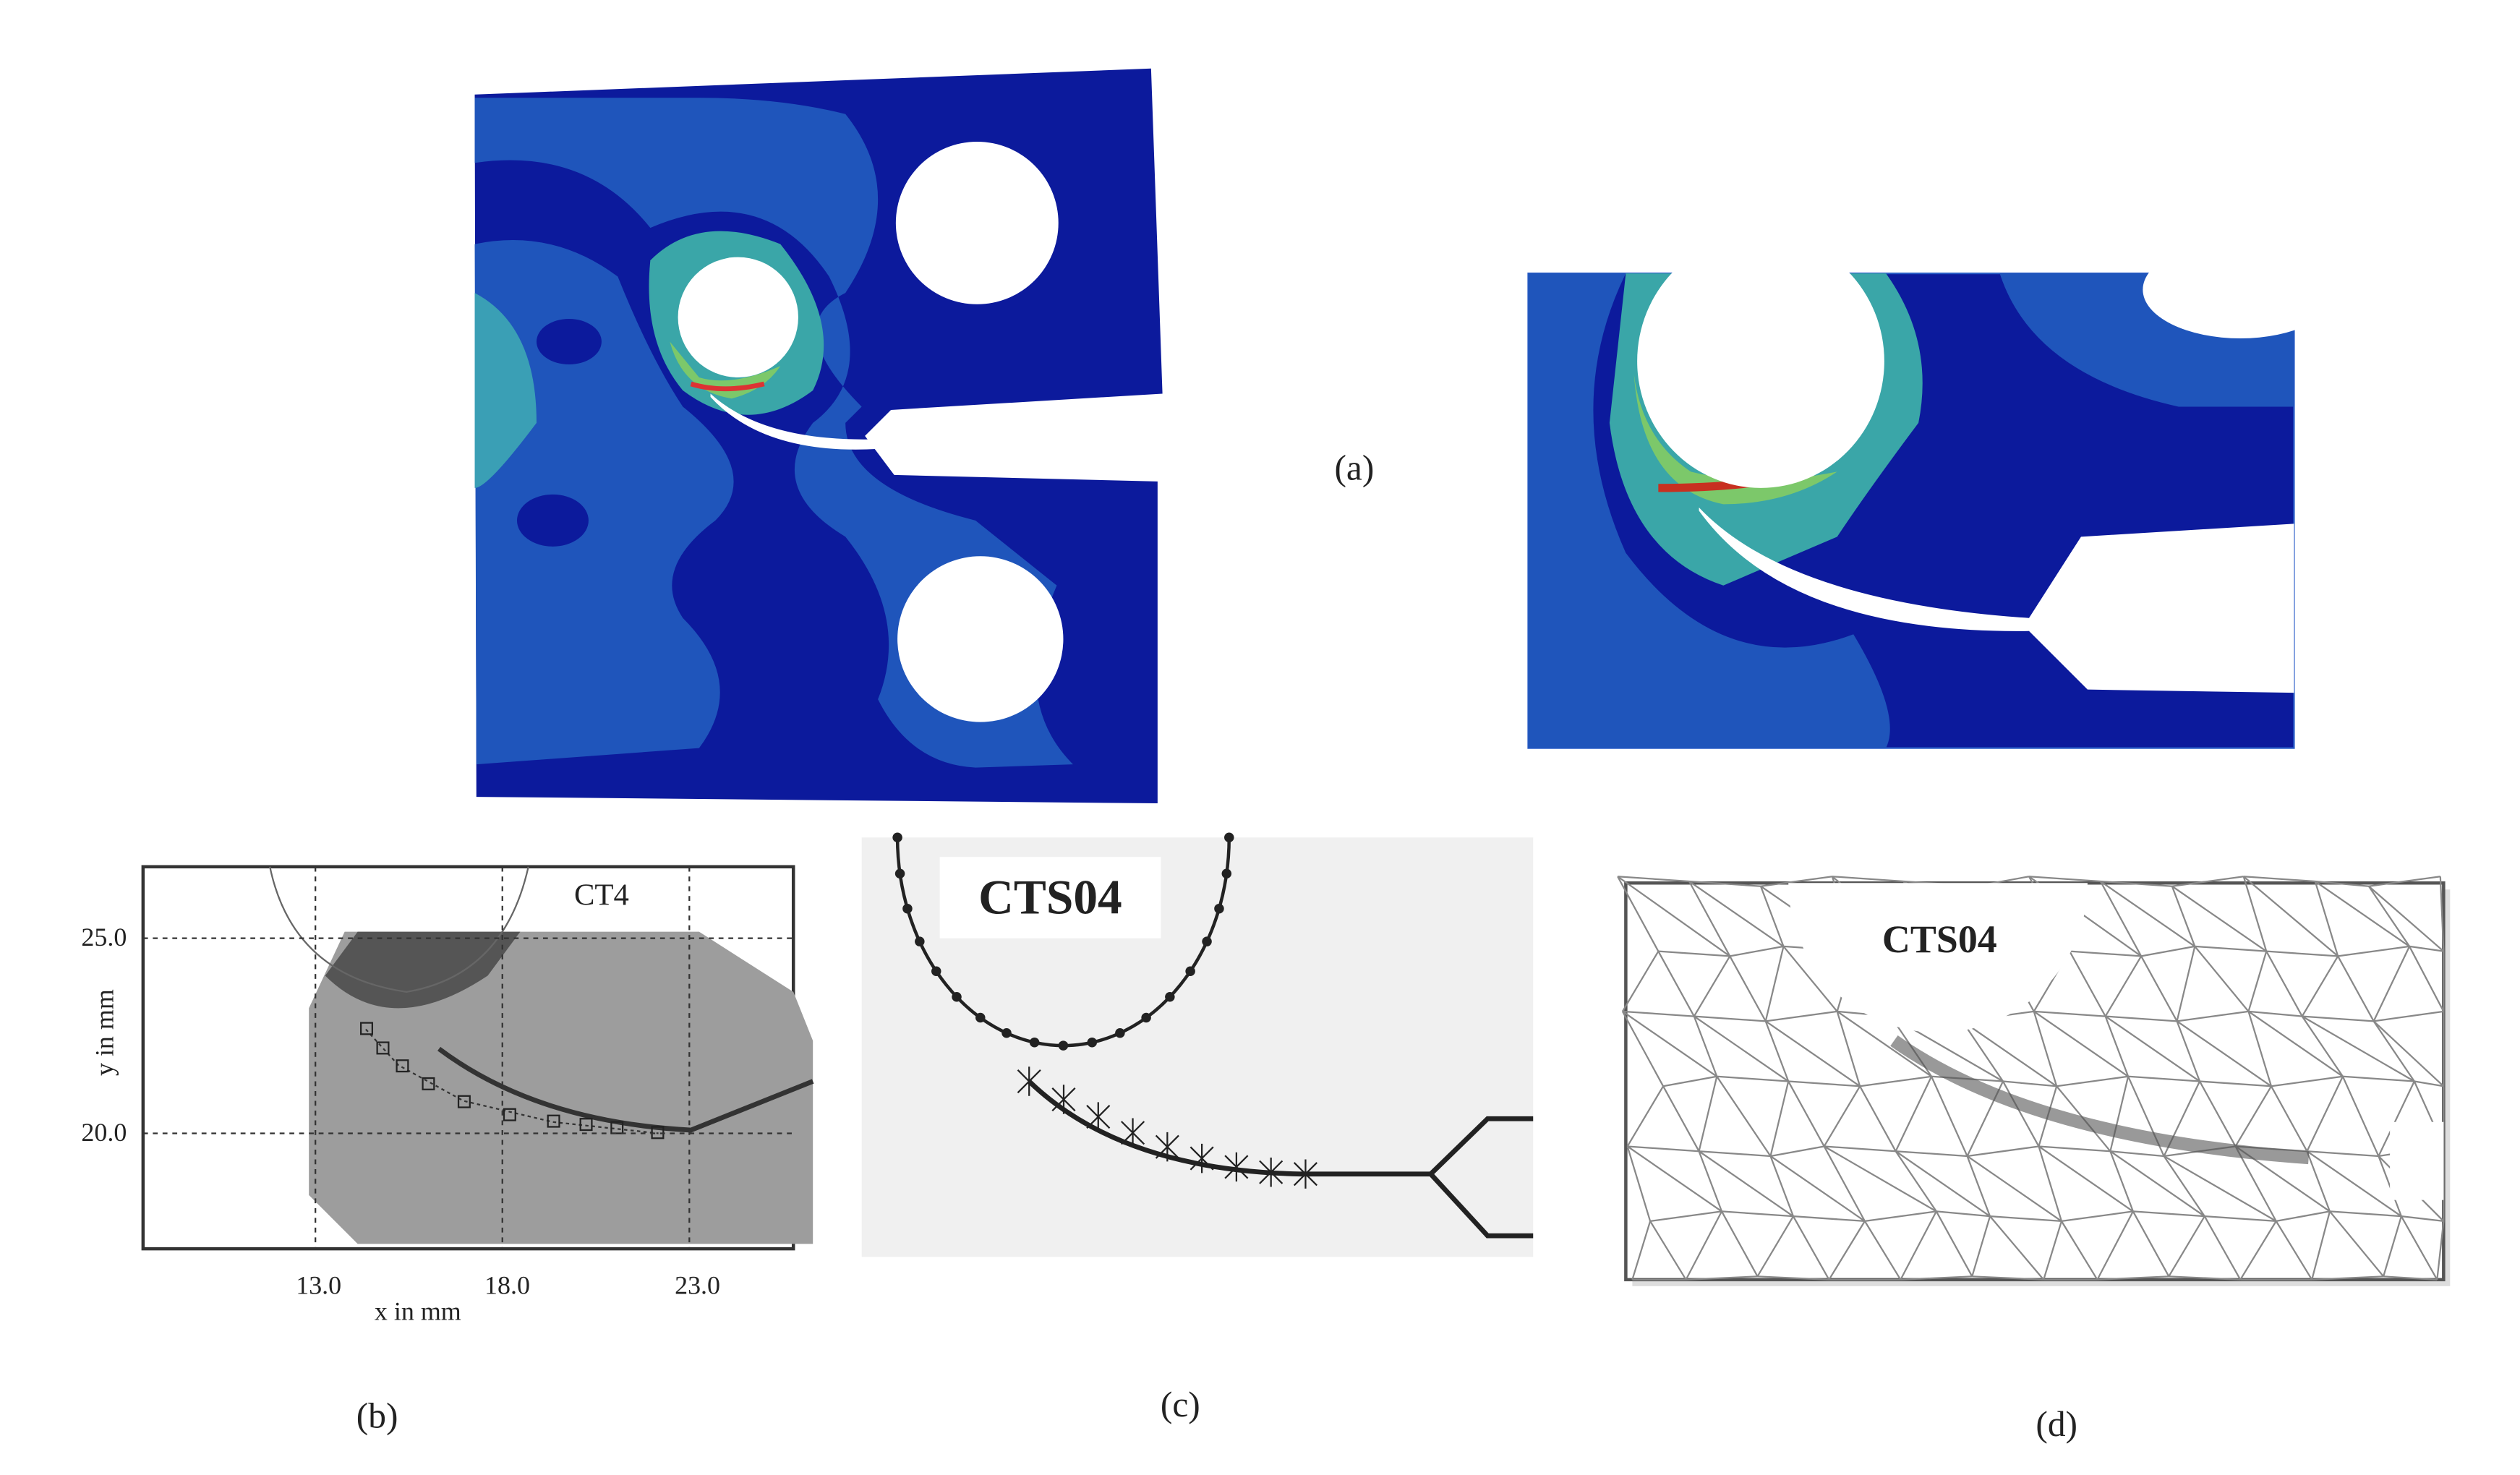 The image size is (2520, 1475). Describe the element at coordinates (819, 436) in the screenshot. I see `contour-full` at that location.